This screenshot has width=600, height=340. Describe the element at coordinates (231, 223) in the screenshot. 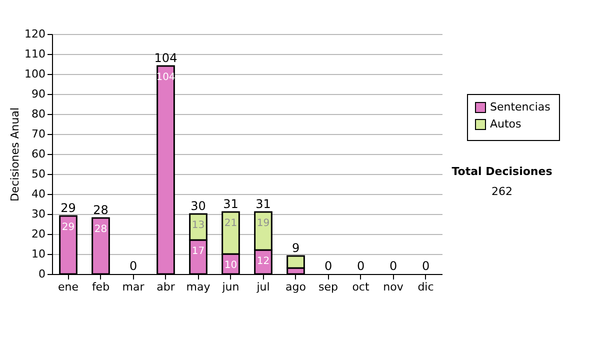

I see `data-label: 21` at that location.